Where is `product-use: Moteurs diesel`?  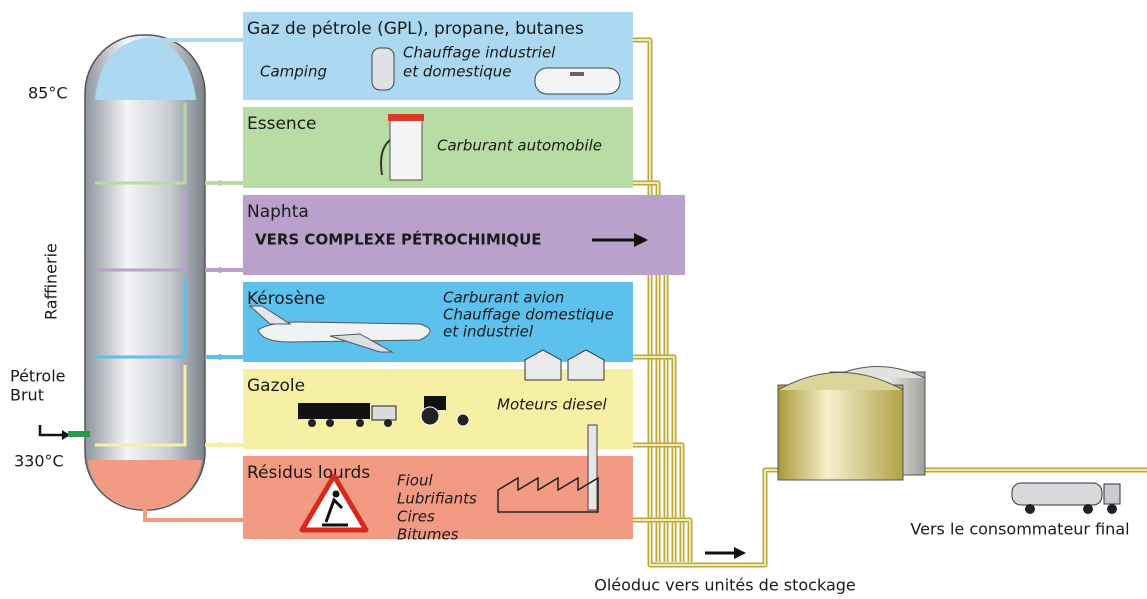
product-use: Moteurs diesel is located at coordinates (552, 405).